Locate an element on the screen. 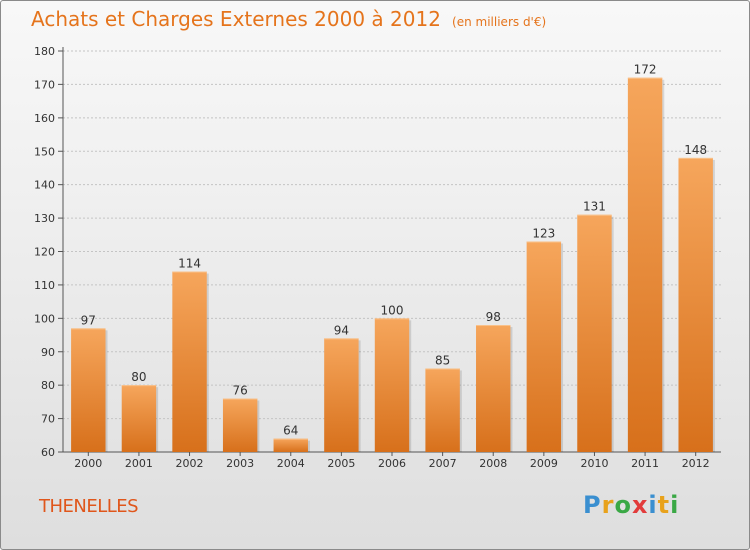 The image size is (750, 550). bar-value-label: 76 is located at coordinates (240, 391).